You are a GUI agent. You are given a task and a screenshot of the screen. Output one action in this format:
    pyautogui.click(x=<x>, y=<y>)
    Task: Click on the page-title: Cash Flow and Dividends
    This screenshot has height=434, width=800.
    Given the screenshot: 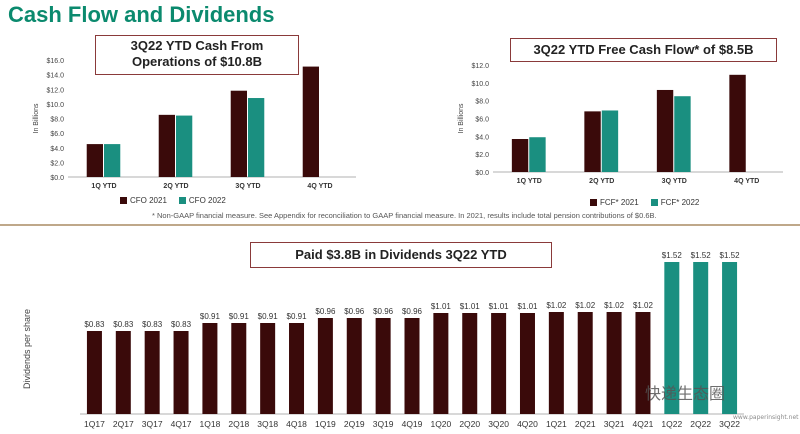 What is the action you would take?
    pyautogui.click(x=141, y=14)
    